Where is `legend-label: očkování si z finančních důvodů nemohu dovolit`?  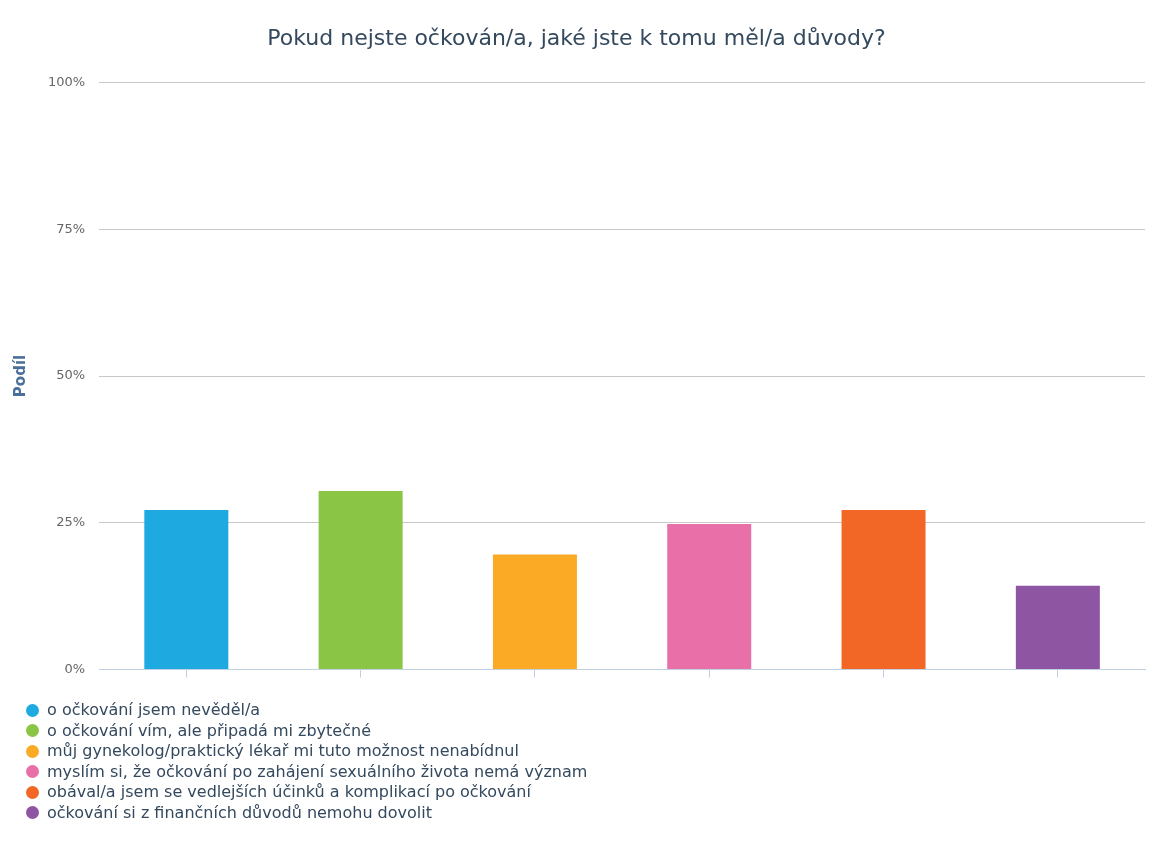
legend-label: očkování si z finančních důvodů nemohu dovolit is located at coordinates (239, 812).